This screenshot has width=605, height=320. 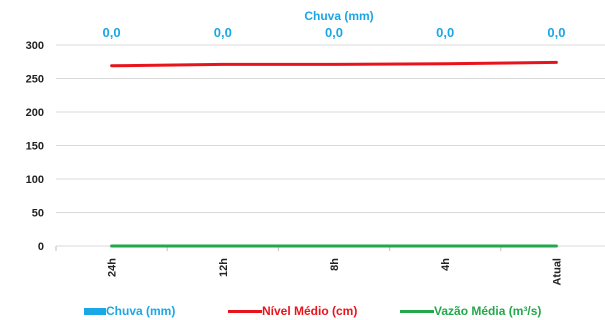 What do you see at coordinates (35, 113) in the screenshot?
I see `y-tick-label: 200` at bounding box center [35, 113].